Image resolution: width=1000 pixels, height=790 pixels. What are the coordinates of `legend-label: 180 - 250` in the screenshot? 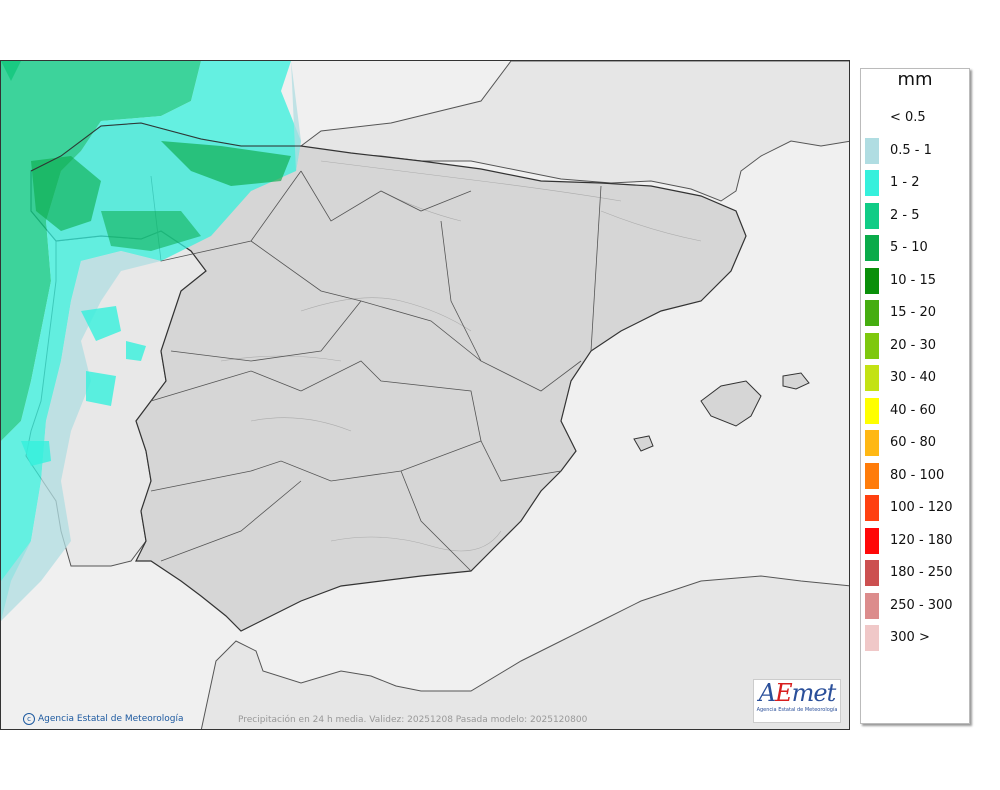 It's located at (921, 572).